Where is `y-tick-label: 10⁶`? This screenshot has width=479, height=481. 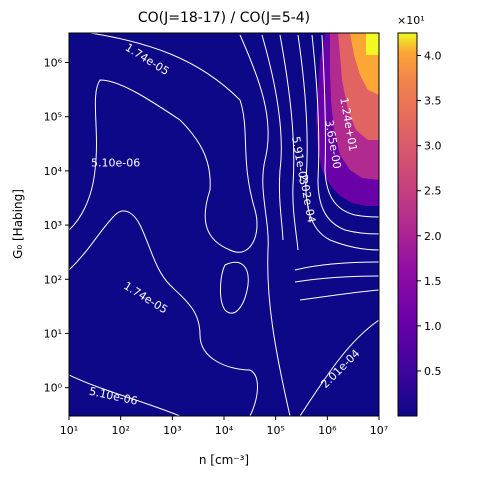 y-tick-label: 10⁶ is located at coordinates (53, 62).